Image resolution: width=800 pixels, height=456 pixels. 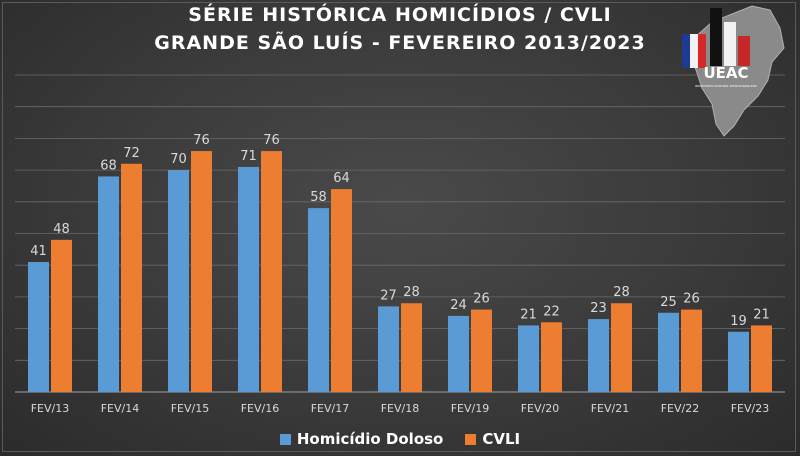 I want to click on data-label-homicidio: 41, so click(x=38, y=251).